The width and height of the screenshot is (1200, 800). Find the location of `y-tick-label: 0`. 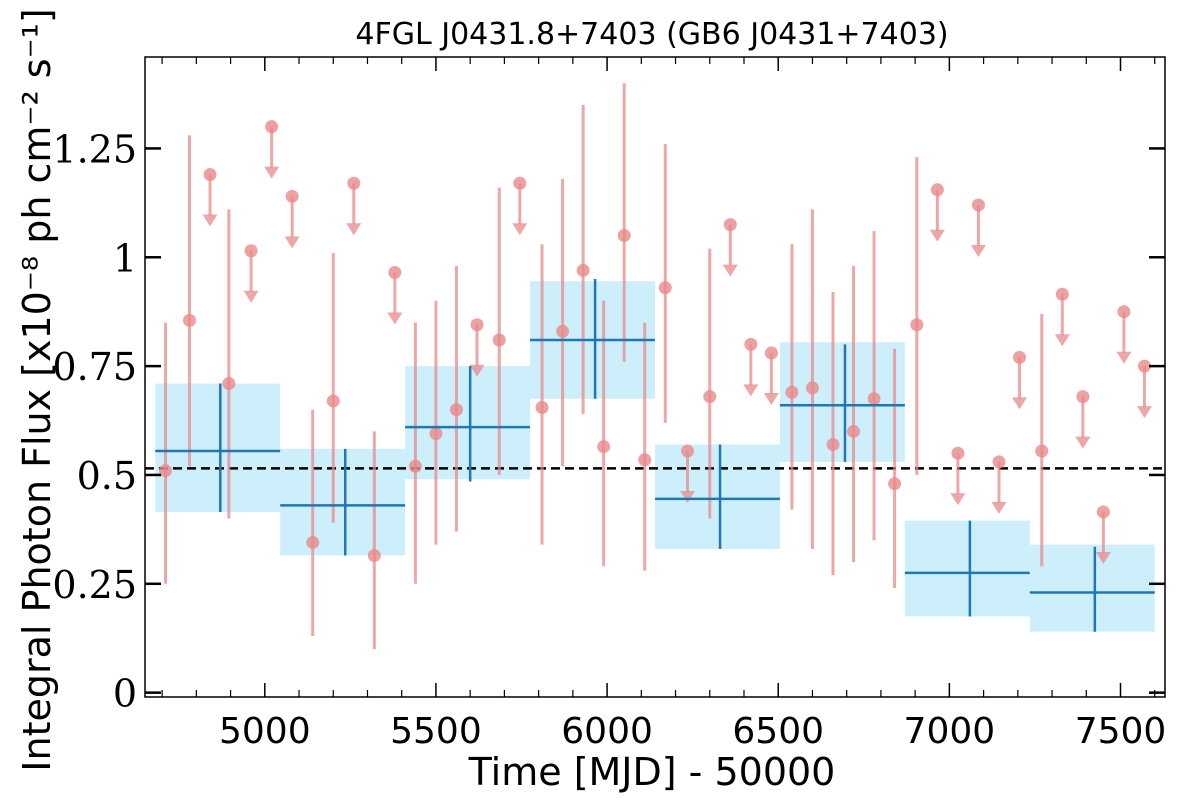

y-tick-label: 0 is located at coordinates (125, 694).